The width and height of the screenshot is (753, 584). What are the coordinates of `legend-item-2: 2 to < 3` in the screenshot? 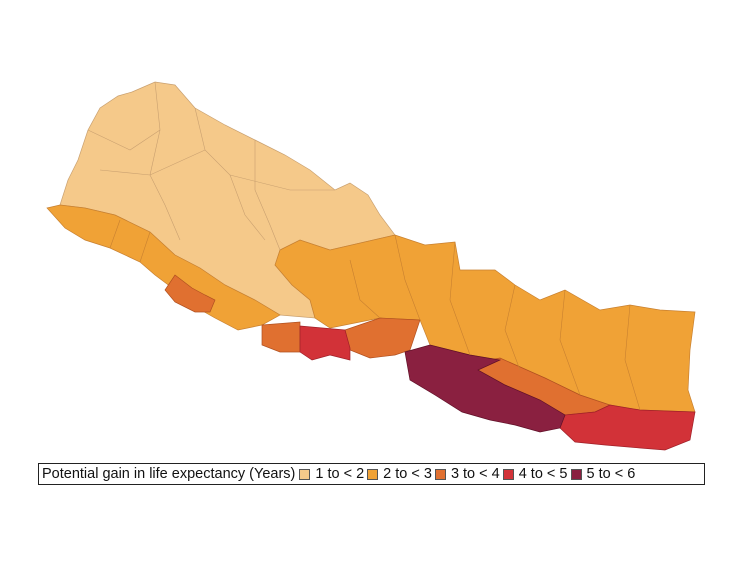 It's located at (399, 474).